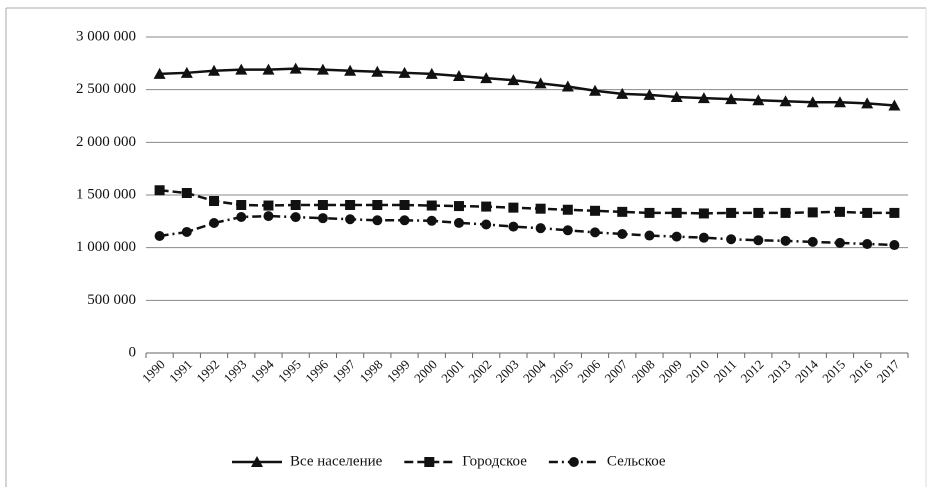  I want to click on x-tick-label: 1991, so click(180, 371).